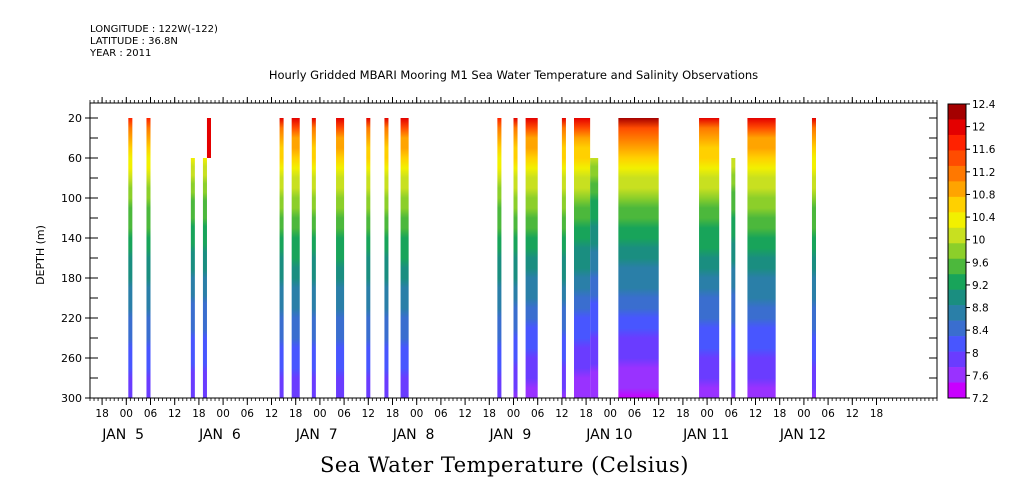  Describe the element at coordinates (71, 358) in the screenshot. I see `y-tick-label: 260` at that location.